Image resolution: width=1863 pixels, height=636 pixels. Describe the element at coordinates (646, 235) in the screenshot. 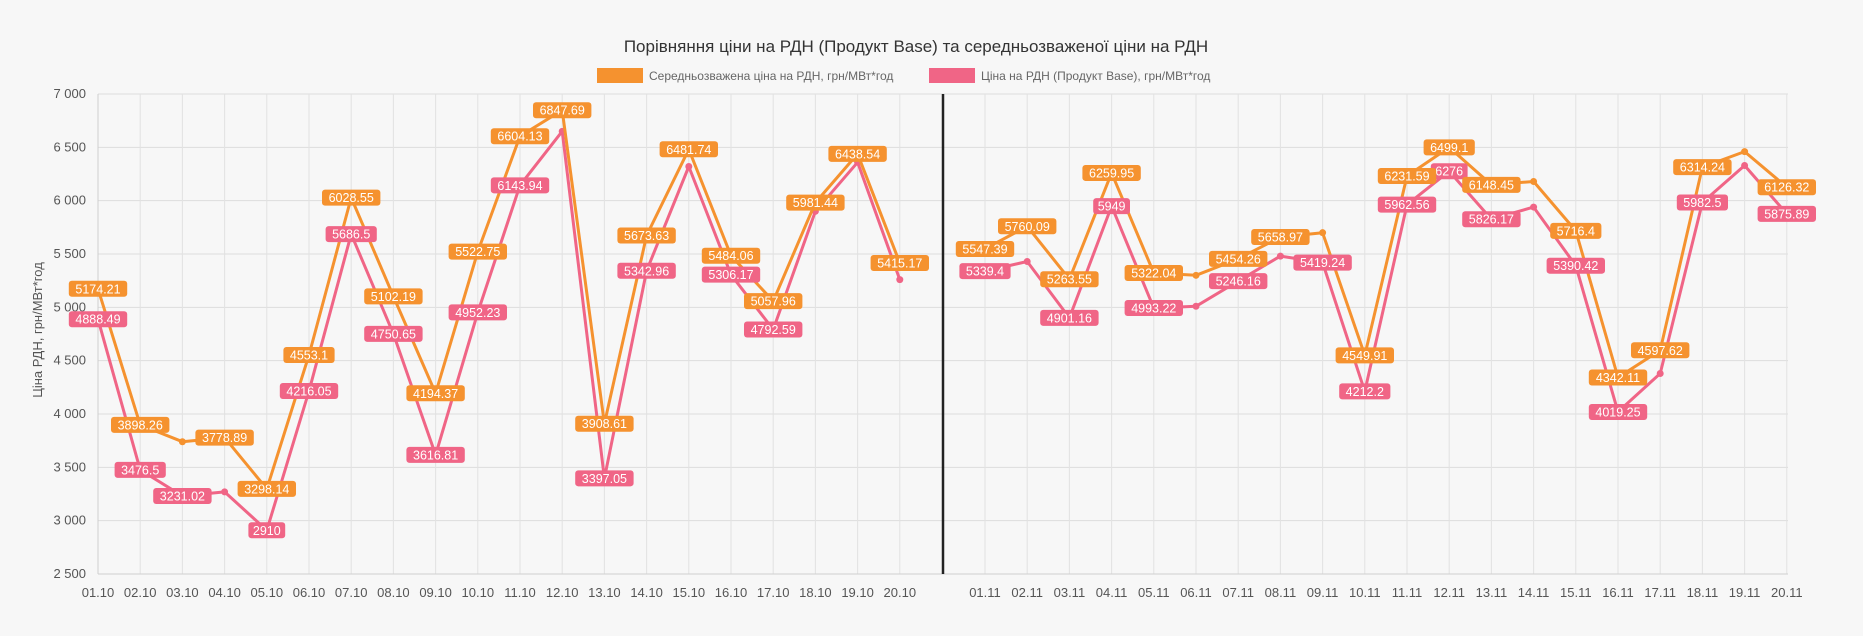

I see `data-label-0: 5673.63` at that location.